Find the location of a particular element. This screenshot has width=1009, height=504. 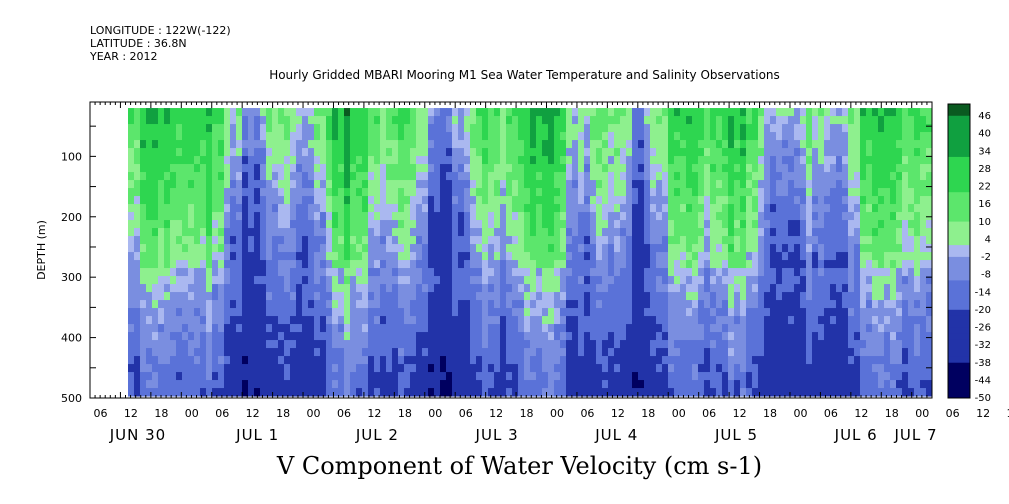

x-day-label: JUN 30 is located at coordinates (137, 435).